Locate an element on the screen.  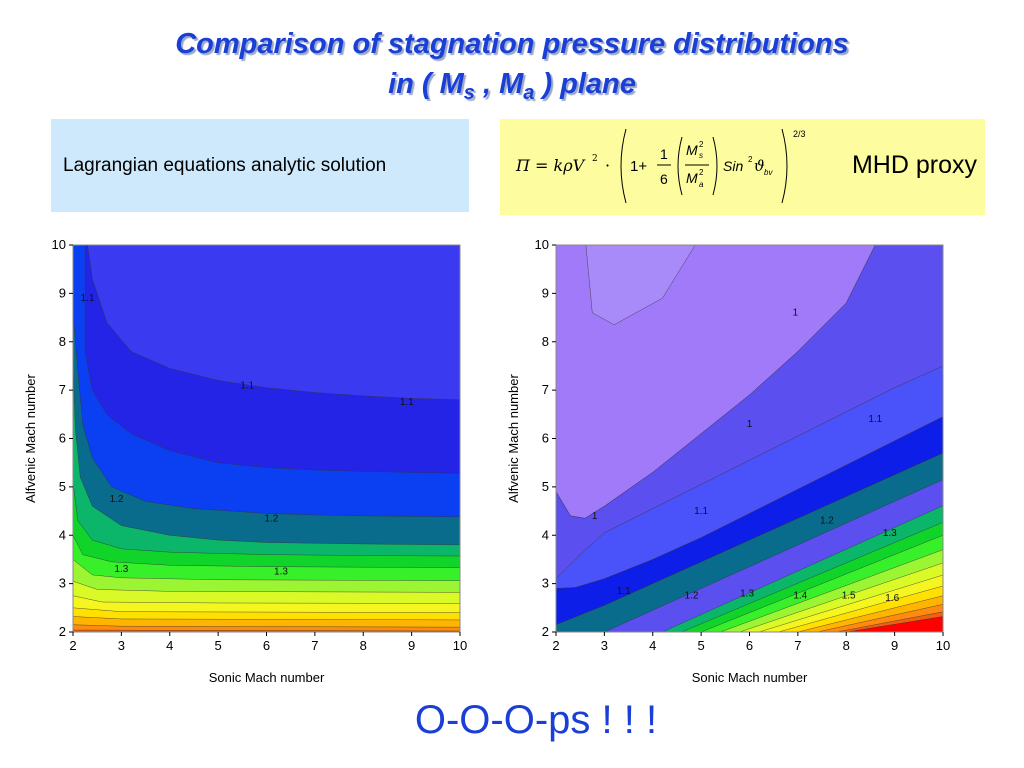
formula-ma: M is located at coordinates (692, 178).